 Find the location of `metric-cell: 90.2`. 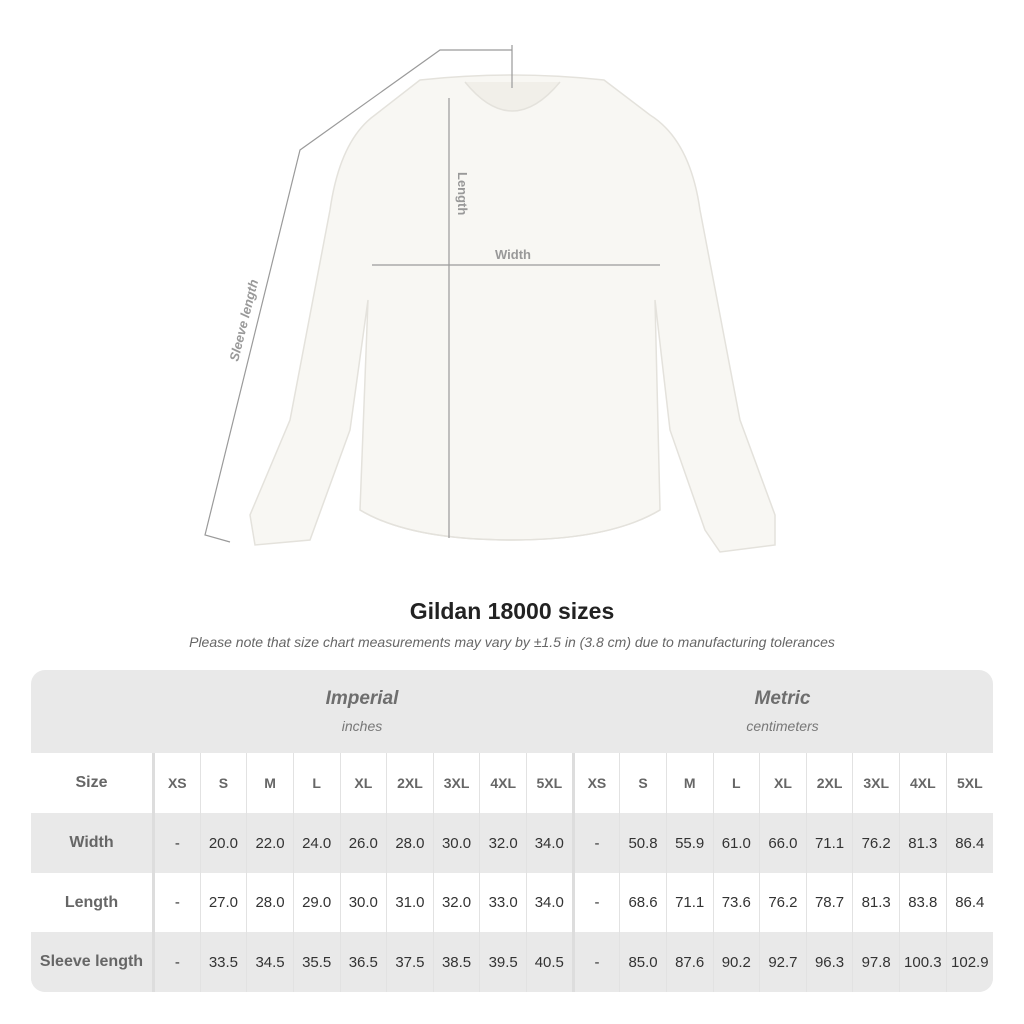

metric-cell: 90.2 is located at coordinates (736, 962).